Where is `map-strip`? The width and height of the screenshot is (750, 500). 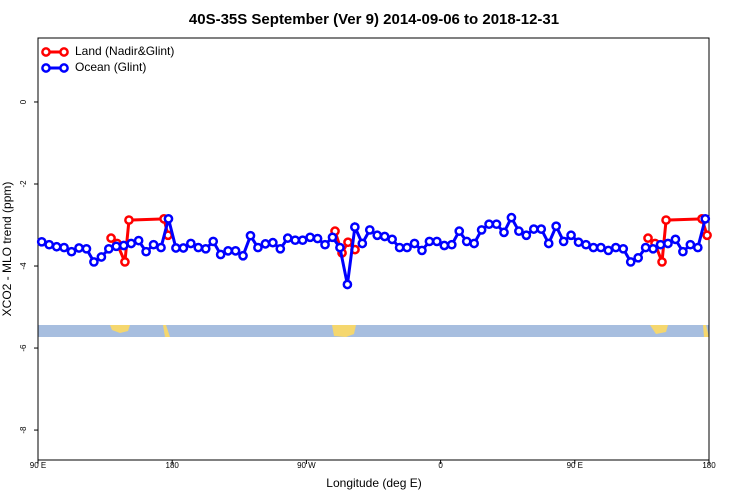 map-strip is located at coordinates (373, 331).